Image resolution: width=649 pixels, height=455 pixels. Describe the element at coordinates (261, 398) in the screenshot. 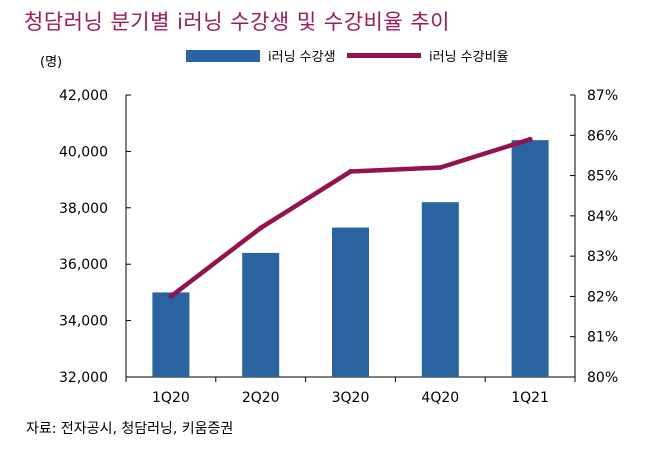

I see `x-tick-label: 2Q20` at that location.